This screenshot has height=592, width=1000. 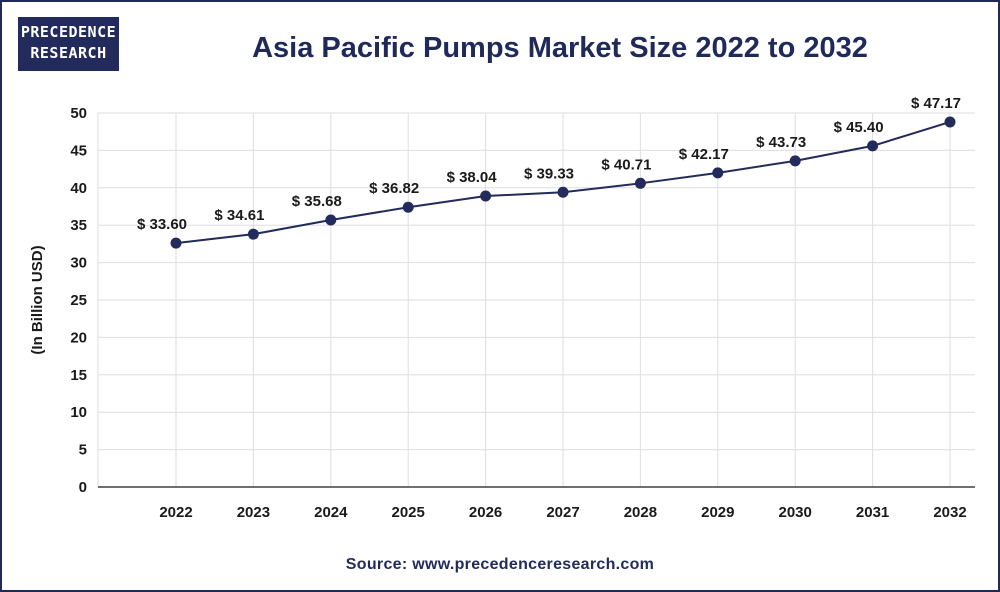 What do you see at coordinates (950, 122) in the screenshot?
I see `data-point-2032` at bounding box center [950, 122].